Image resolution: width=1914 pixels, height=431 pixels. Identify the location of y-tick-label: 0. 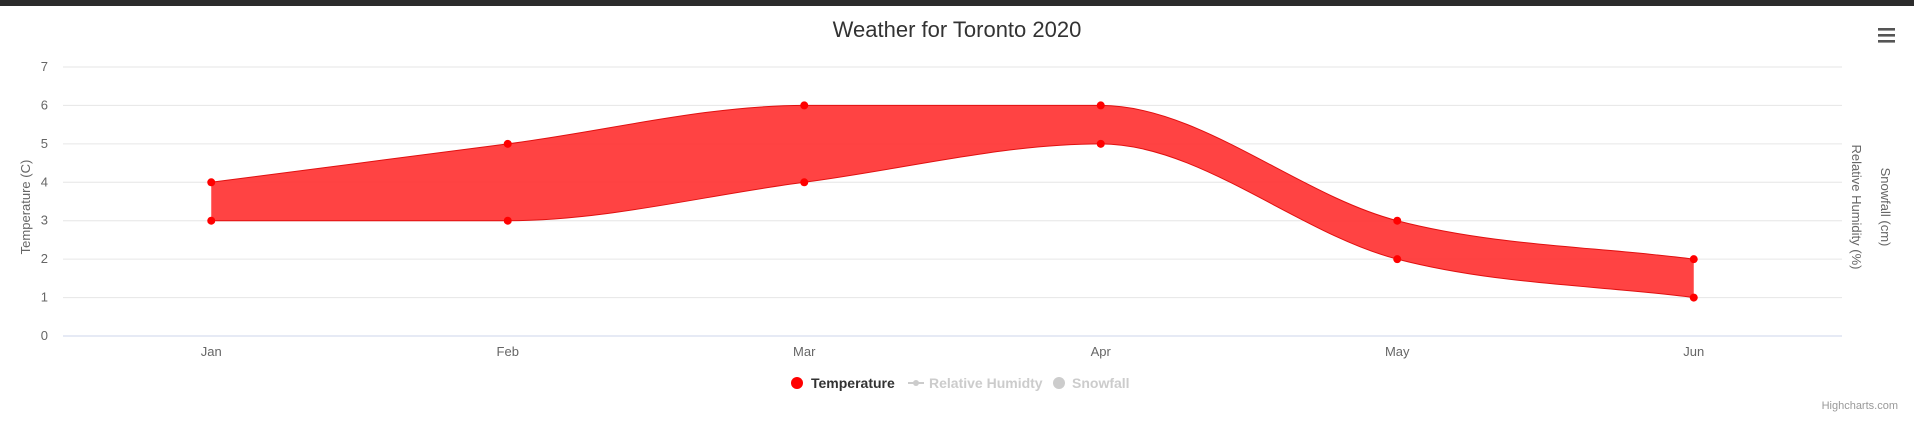
(44, 335).